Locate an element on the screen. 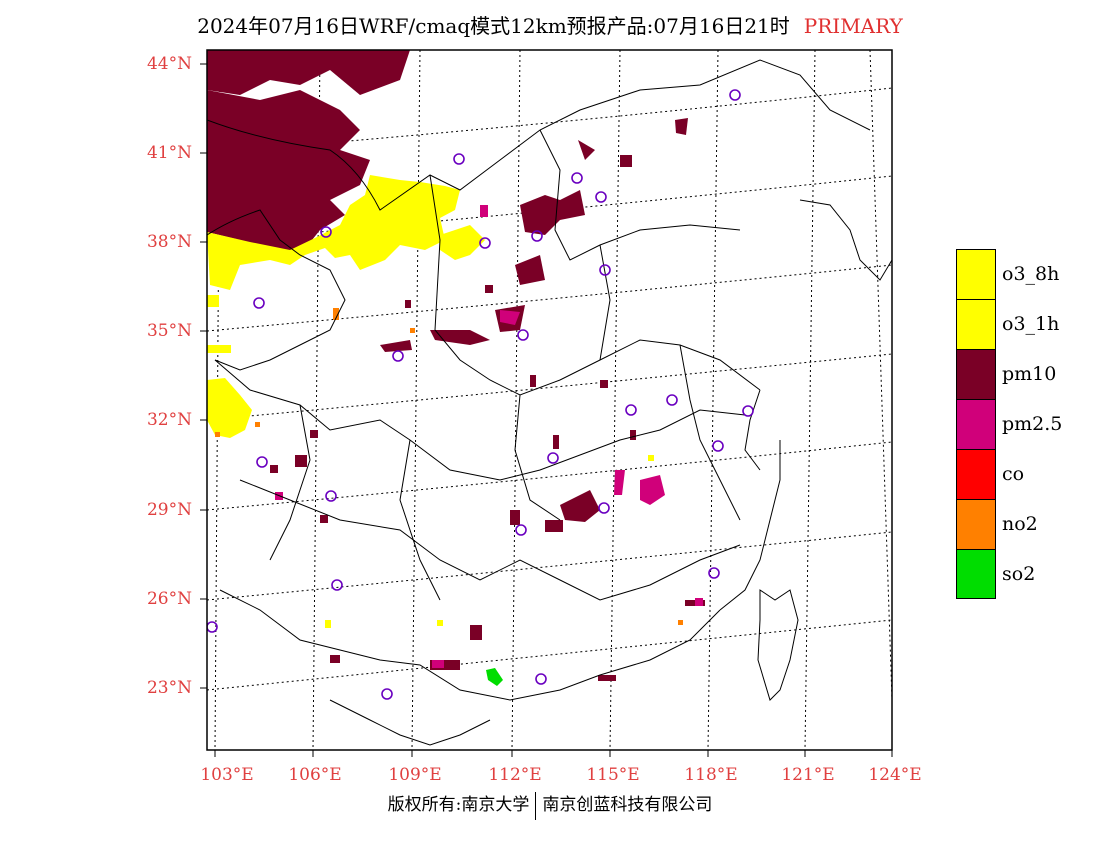 This screenshot has width=1100, height=850. legend-item-pm25: pm2.5 is located at coordinates (1009, 424).